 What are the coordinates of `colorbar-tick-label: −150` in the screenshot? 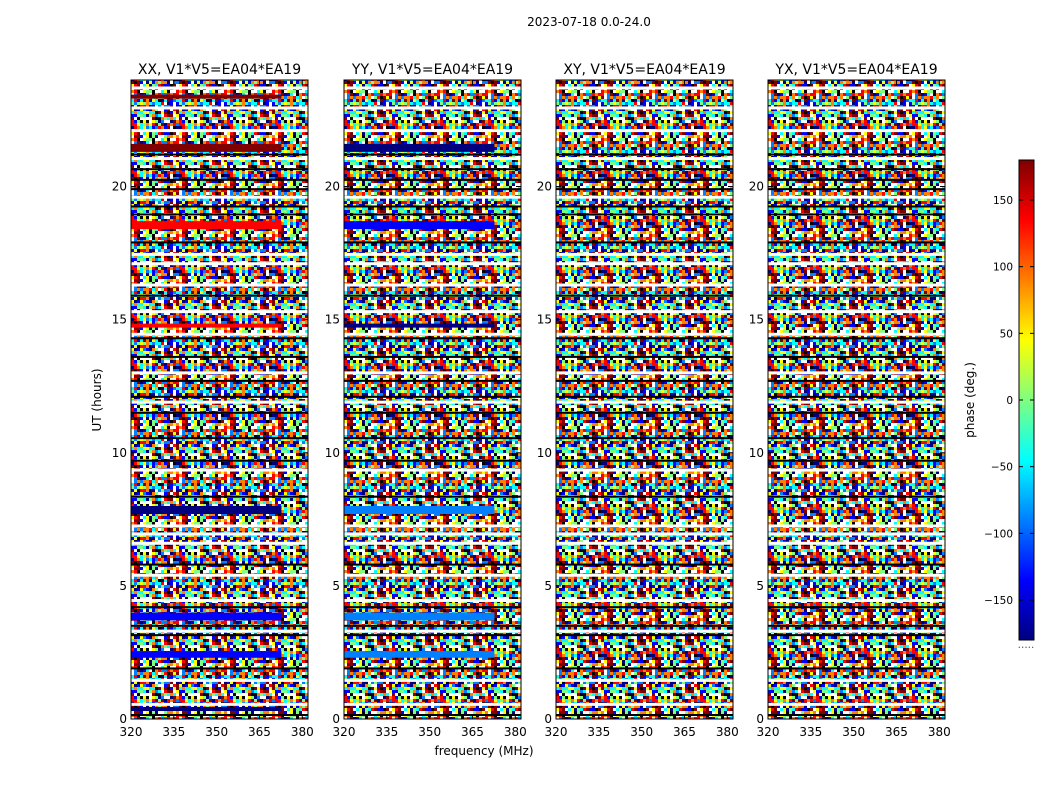 It's located at (998, 601).